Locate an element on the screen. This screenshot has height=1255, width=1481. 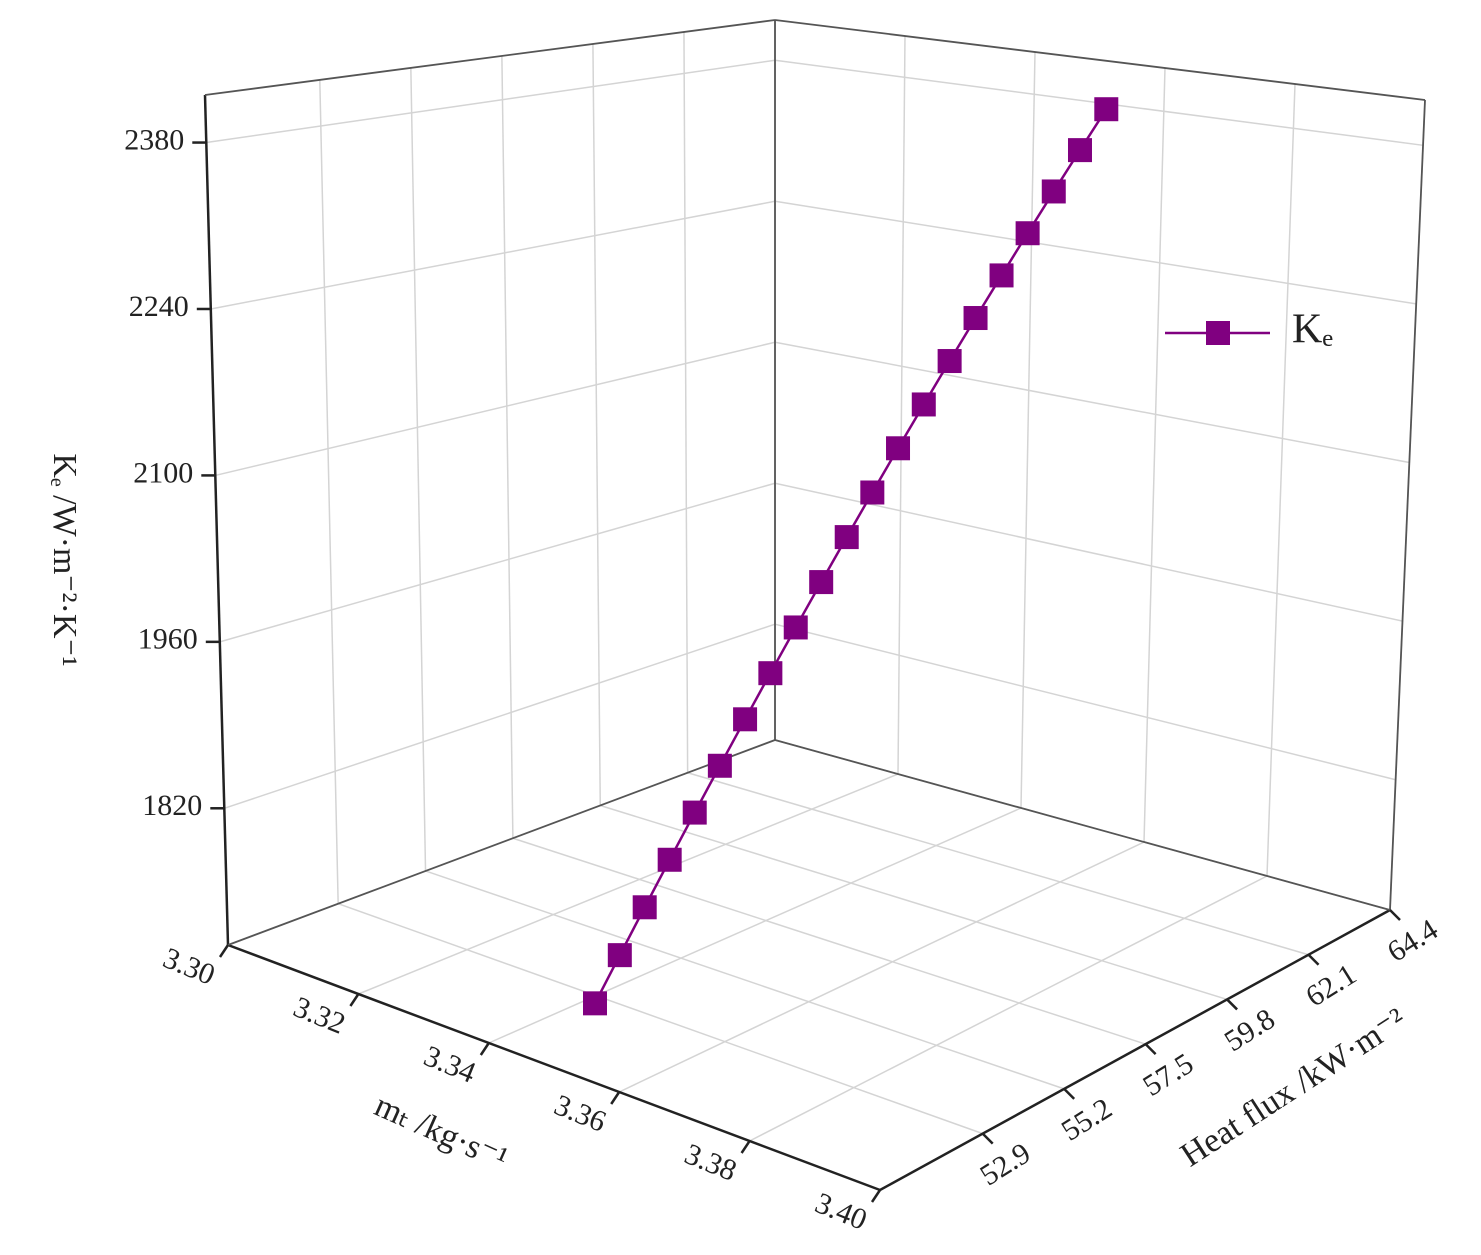
x-tick-label: 3.38 is located at coordinates (710, 1162).